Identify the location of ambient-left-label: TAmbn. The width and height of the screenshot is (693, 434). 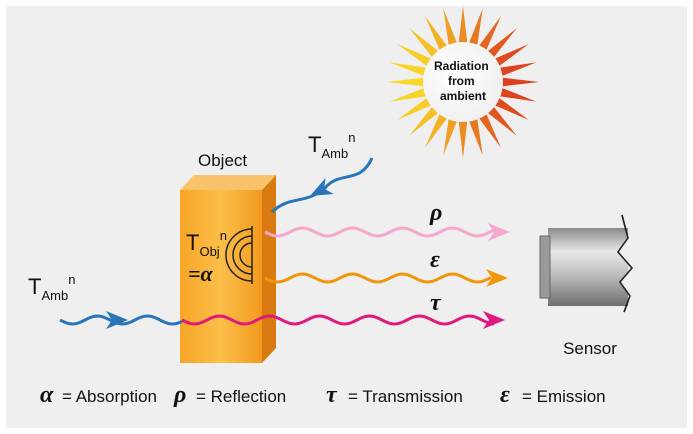
(51, 287).